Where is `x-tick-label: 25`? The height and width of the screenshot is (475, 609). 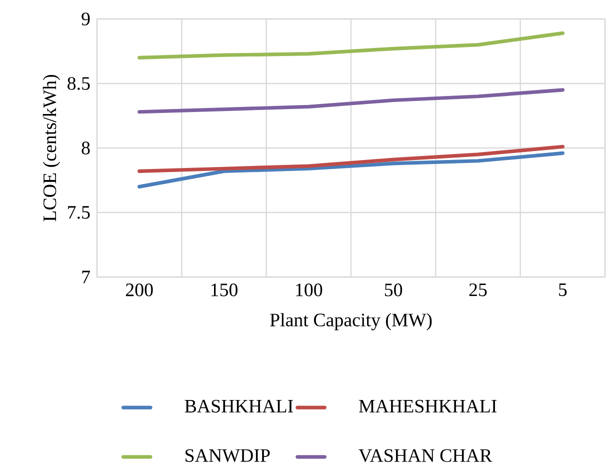 x-tick-label: 25 is located at coordinates (478, 289).